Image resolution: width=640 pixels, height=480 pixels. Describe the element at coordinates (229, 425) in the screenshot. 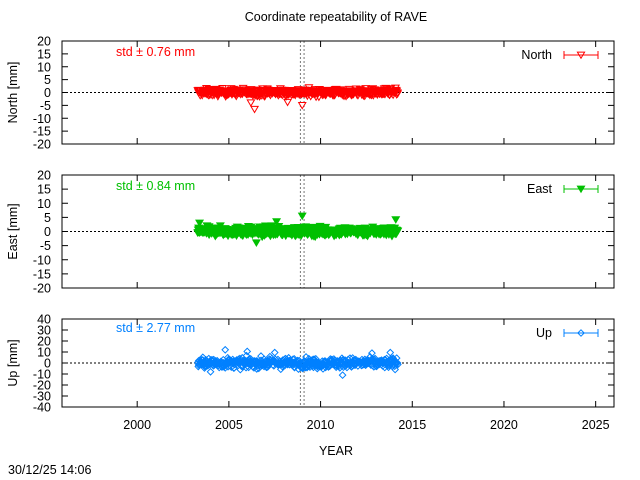

I see `x-tick-label: 2005` at that location.